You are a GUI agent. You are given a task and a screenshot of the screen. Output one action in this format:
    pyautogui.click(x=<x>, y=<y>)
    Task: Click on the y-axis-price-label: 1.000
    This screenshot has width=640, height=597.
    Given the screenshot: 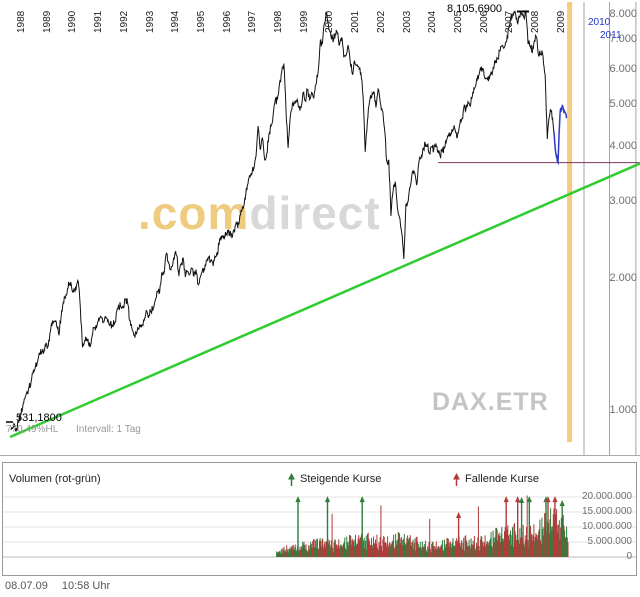 What is the action you would take?
    pyautogui.click(x=623, y=410)
    